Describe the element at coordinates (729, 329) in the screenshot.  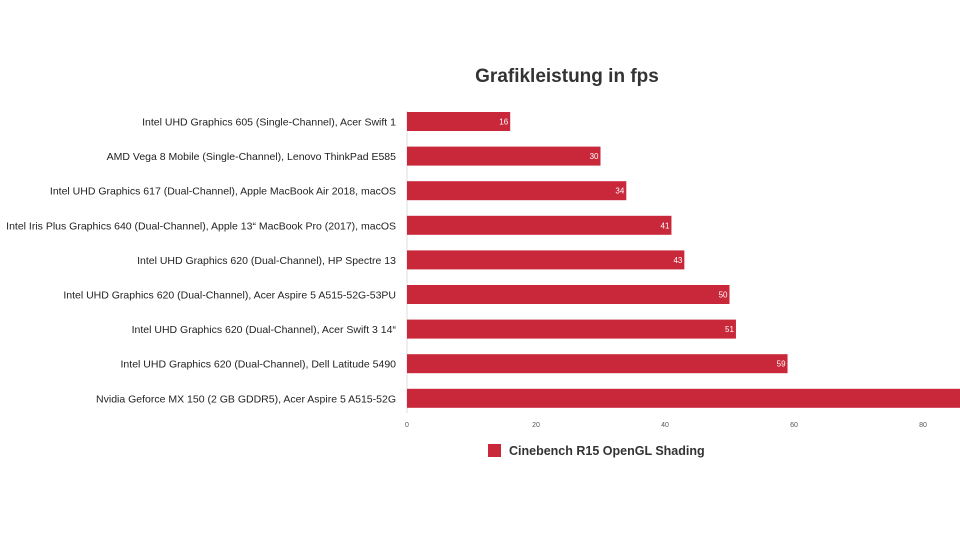
I see `data-label: 51` at that location.